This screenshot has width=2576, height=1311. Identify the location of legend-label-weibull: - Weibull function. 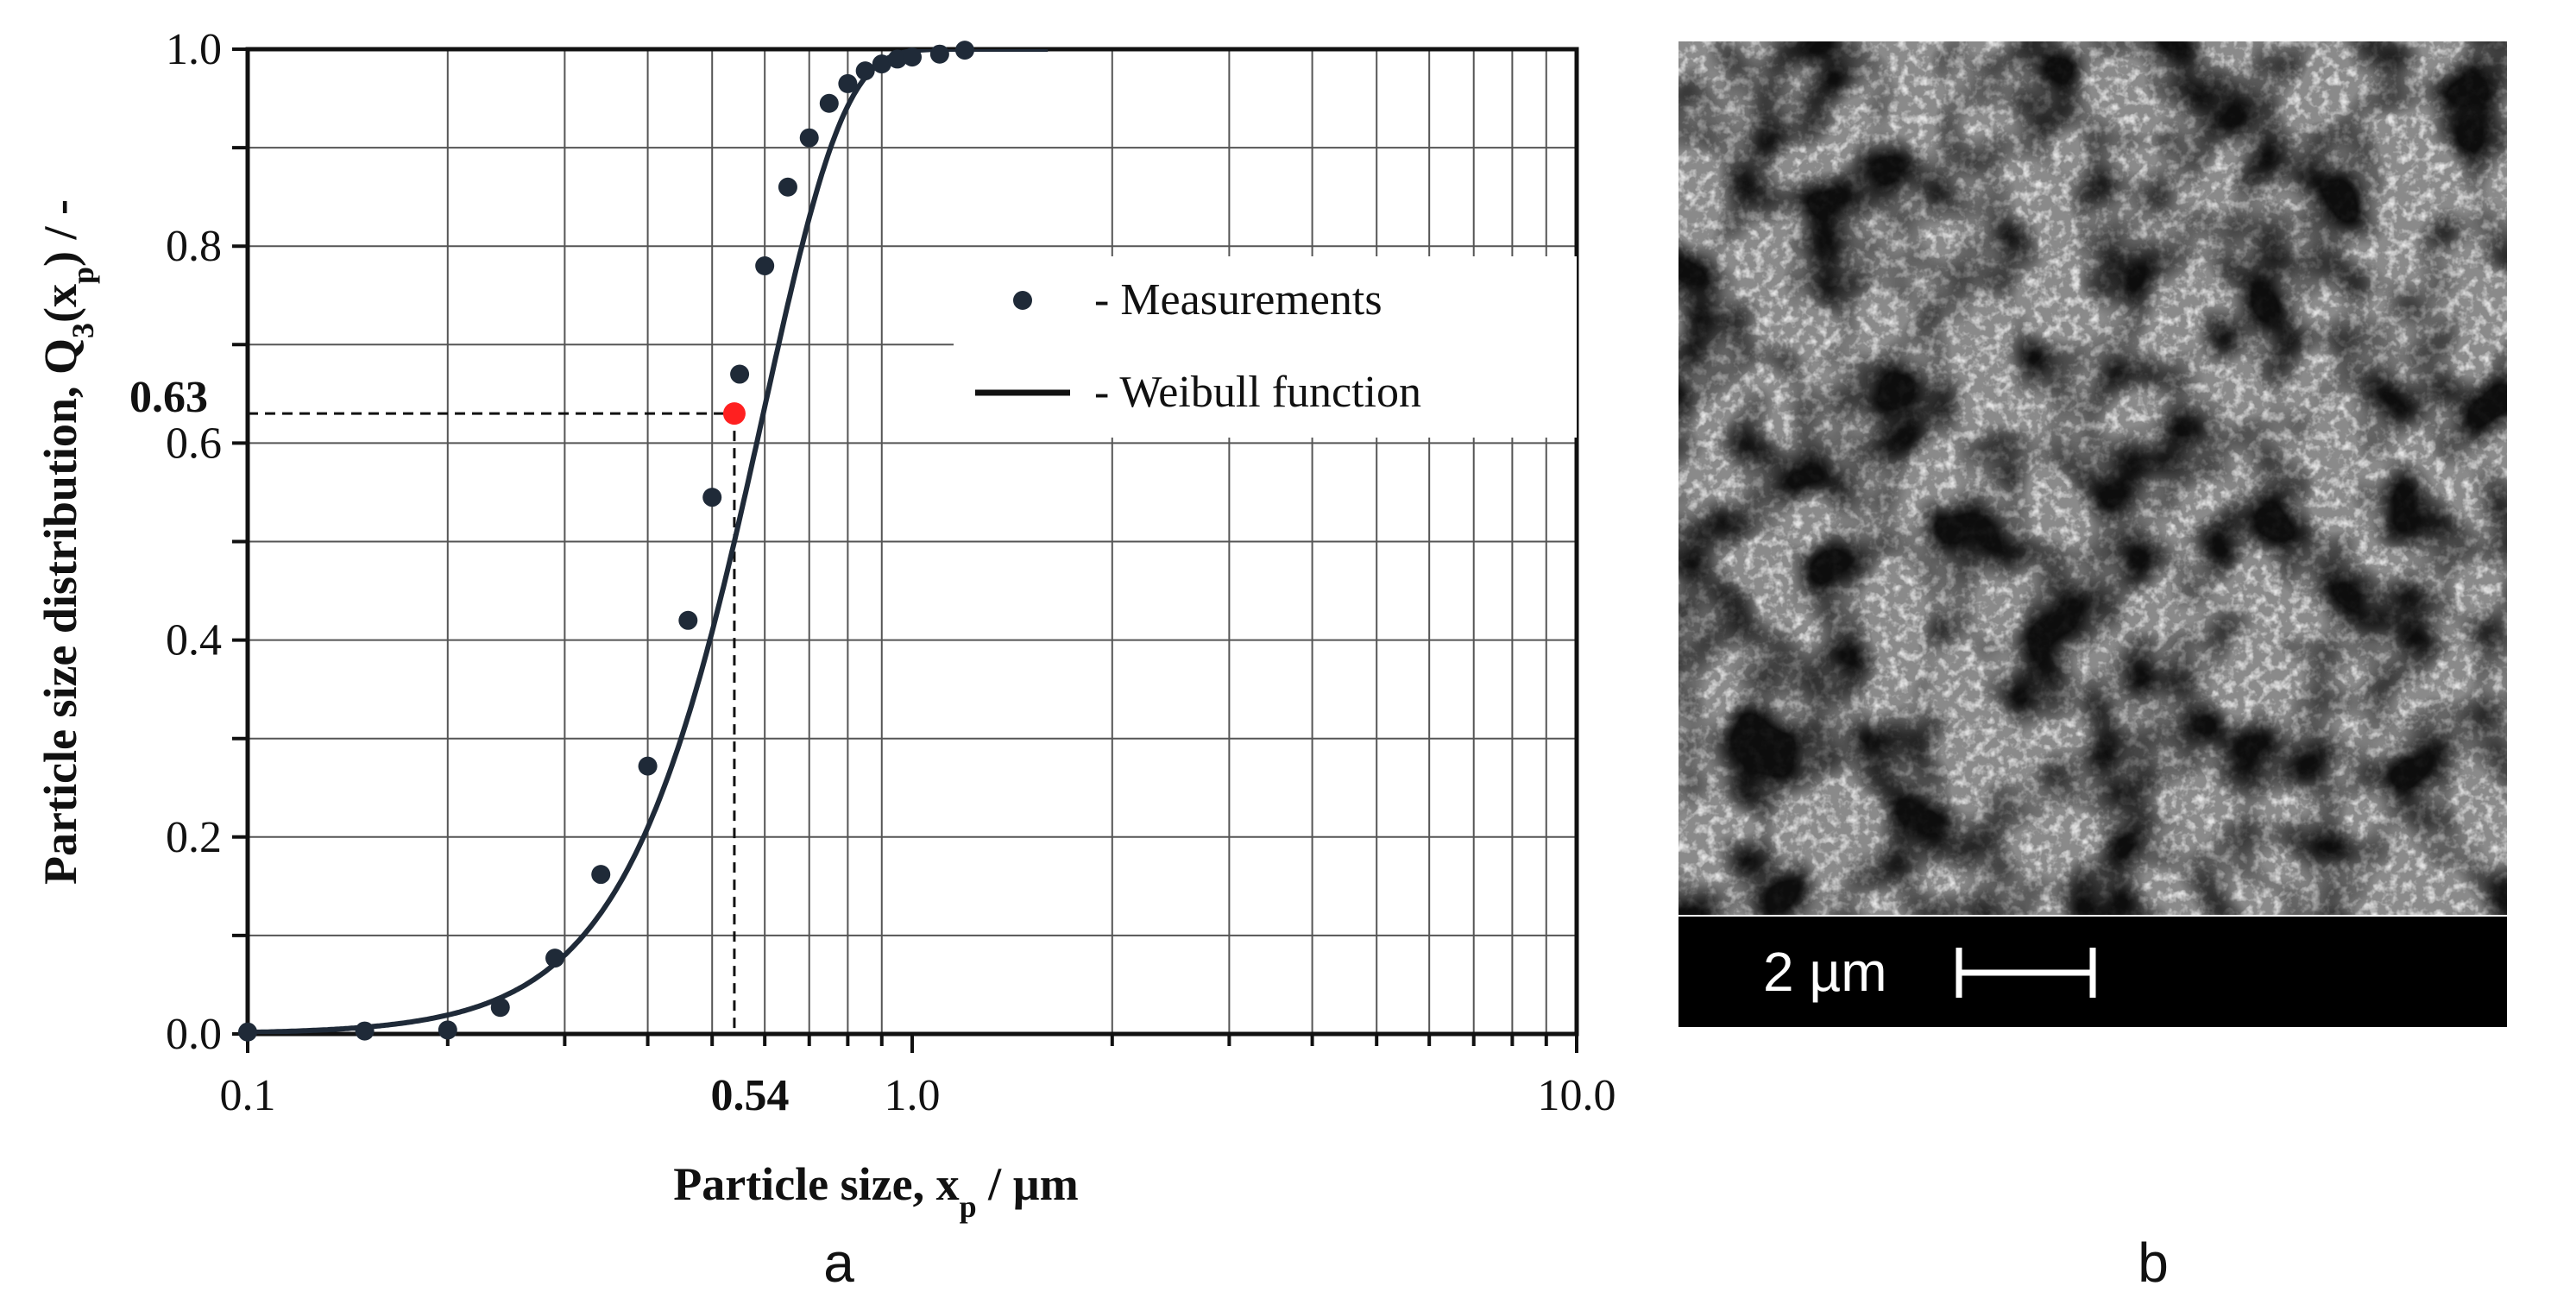
(1258, 392).